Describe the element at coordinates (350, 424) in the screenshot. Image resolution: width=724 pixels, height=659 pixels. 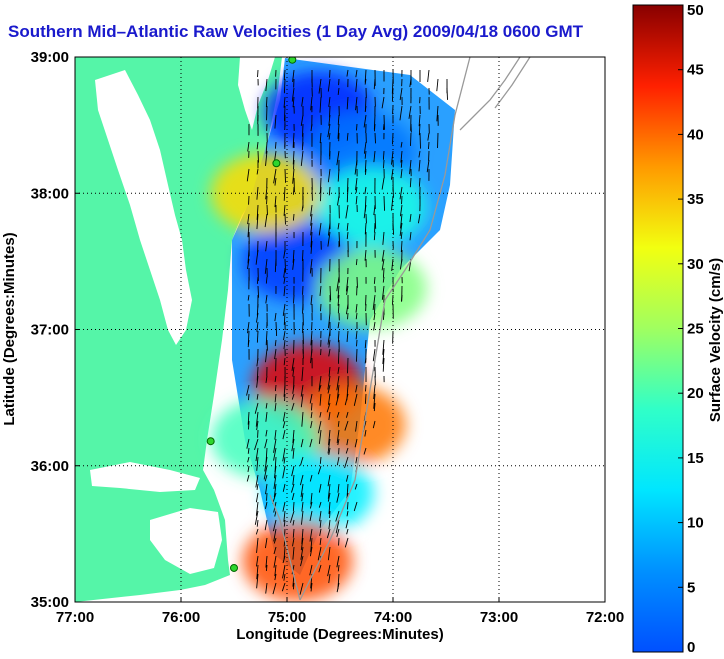
I see `speed-region` at that location.